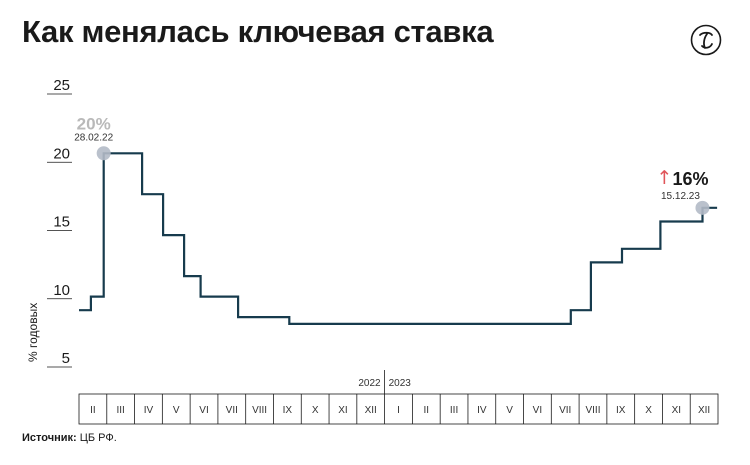 The image size is (750, 465). I want to click on page-title: Как менялась ключевая ставка, so click(258, 31).